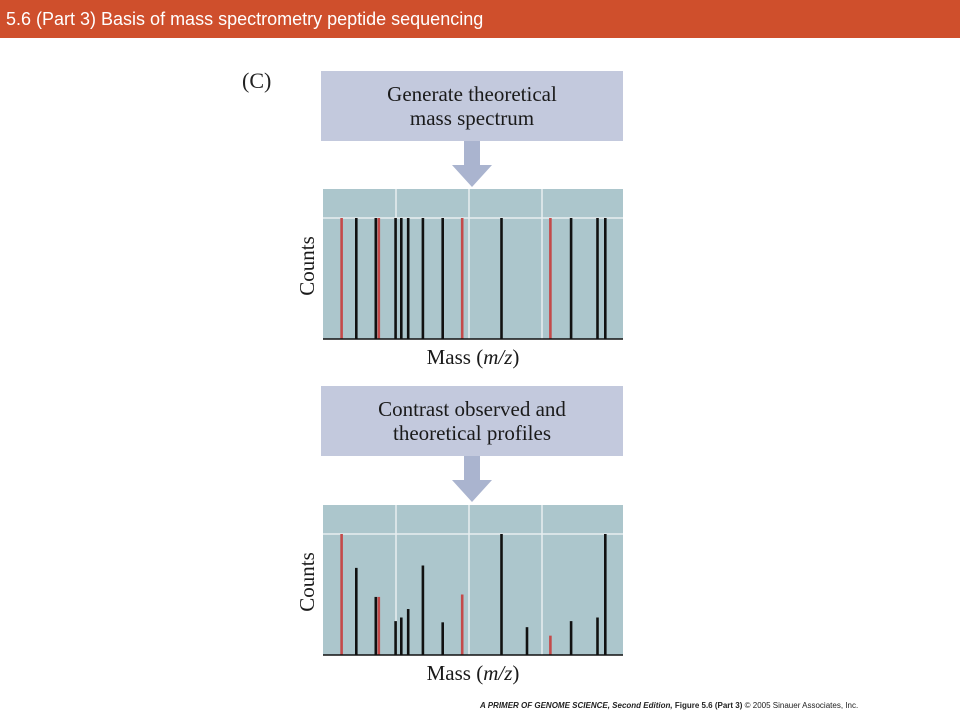  I want to click on panel-label: (C), so click(257, 80).